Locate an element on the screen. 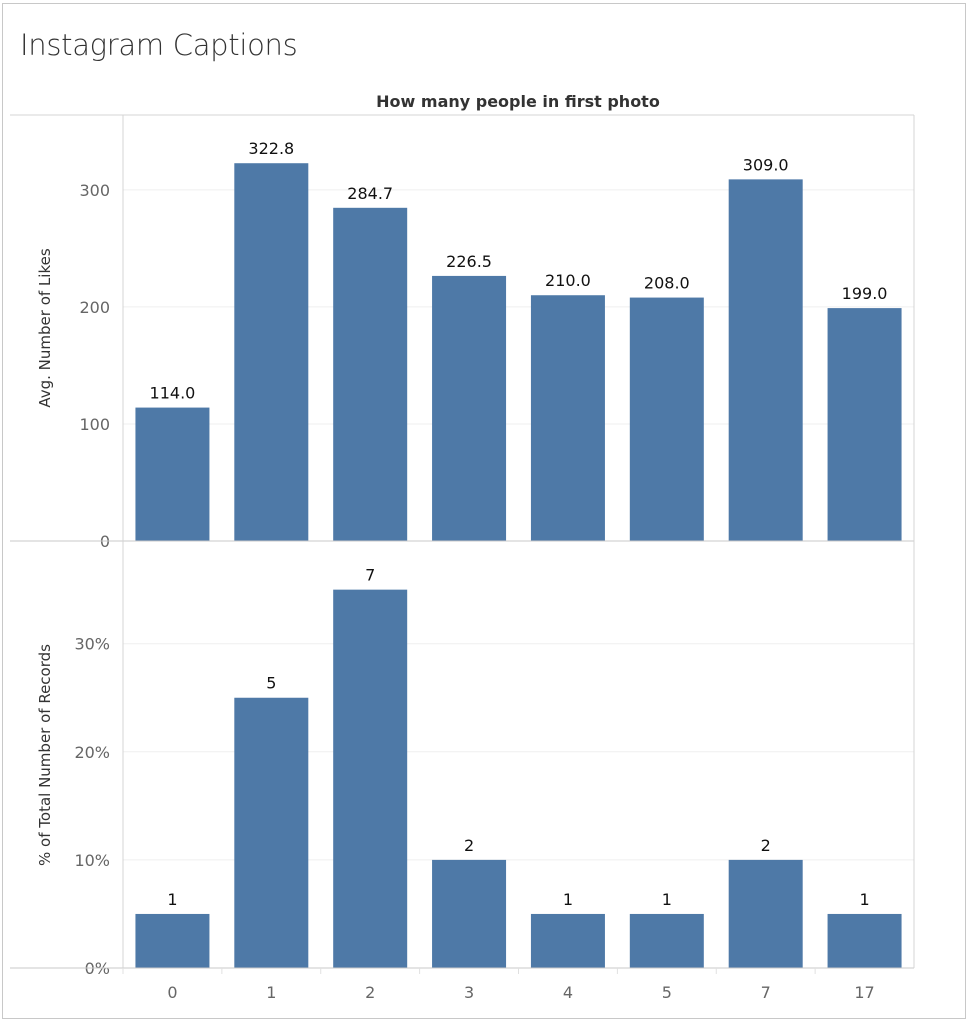  data-label: 208.0 is located at coordinates (667, 283).